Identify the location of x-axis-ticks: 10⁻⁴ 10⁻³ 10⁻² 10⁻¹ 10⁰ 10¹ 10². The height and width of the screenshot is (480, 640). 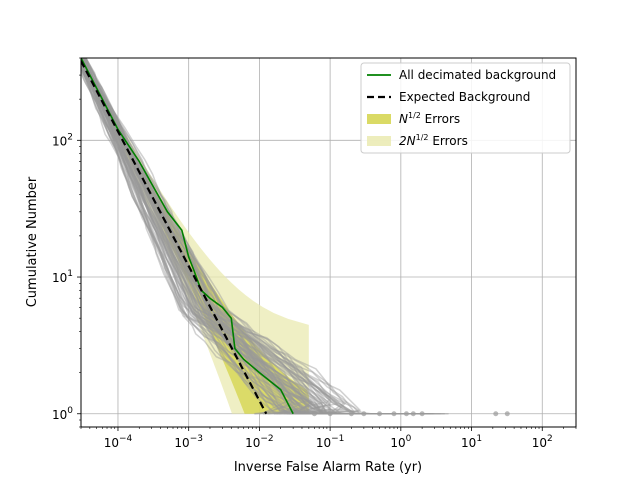
(328, 438).